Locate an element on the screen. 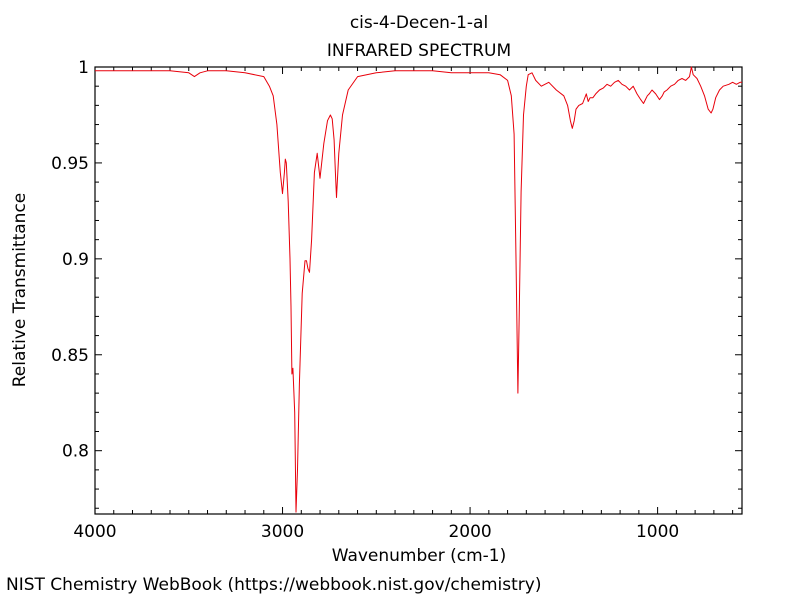 This screenshot has height=600, width=800. x-tick-labels: 4000 3000 2000 1000 is located at coordinates (376, 532).